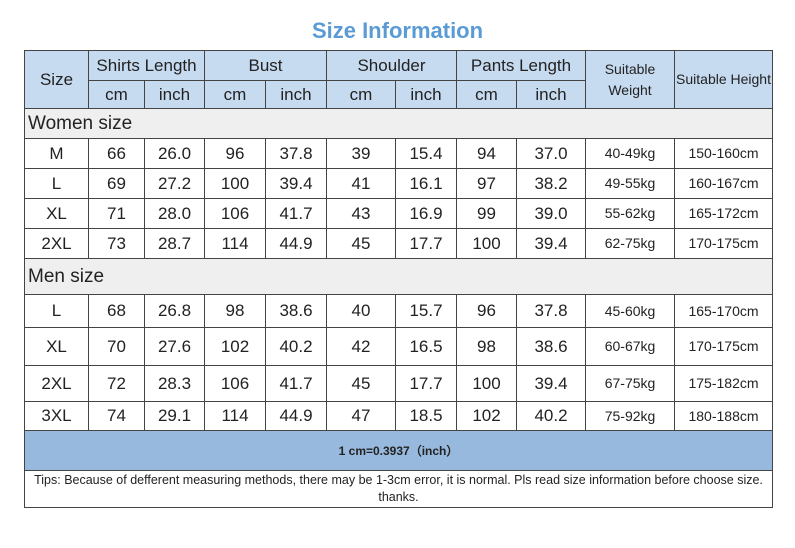 This screenshot has height=548, width=795. I want to click on data-cell: 94, so click(486, 153).